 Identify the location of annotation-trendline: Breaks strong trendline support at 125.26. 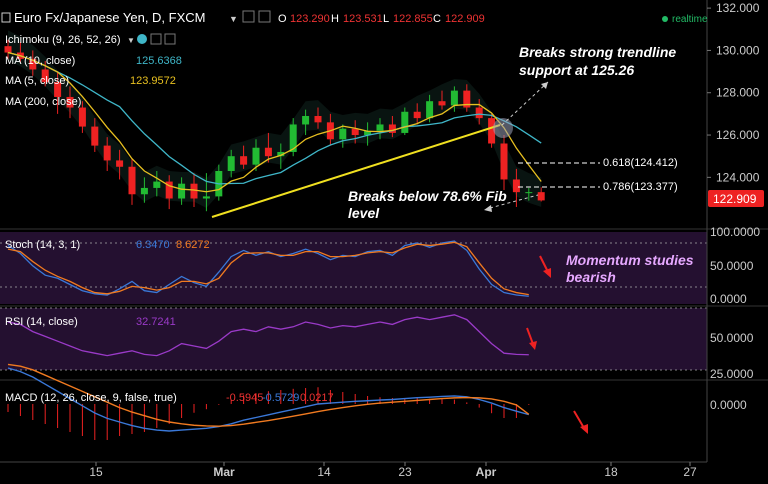
(597, 61).